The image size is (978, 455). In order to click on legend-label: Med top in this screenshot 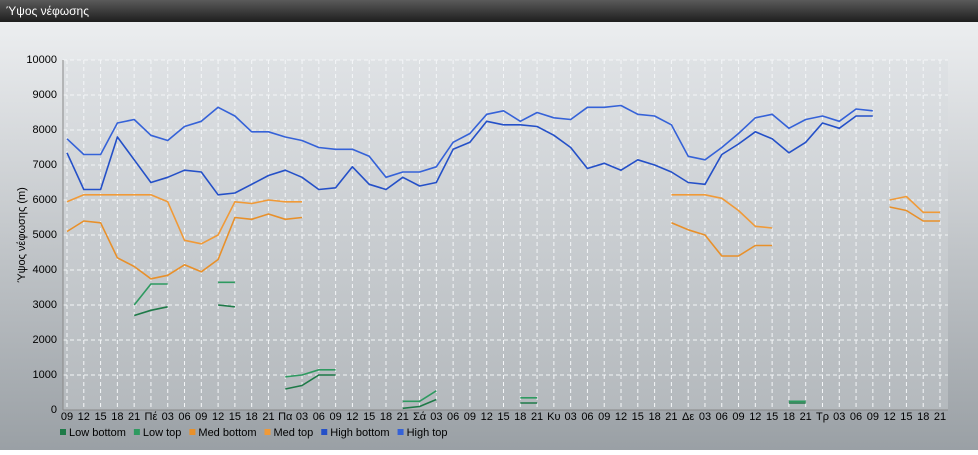, I will do `click(294, 433)`.